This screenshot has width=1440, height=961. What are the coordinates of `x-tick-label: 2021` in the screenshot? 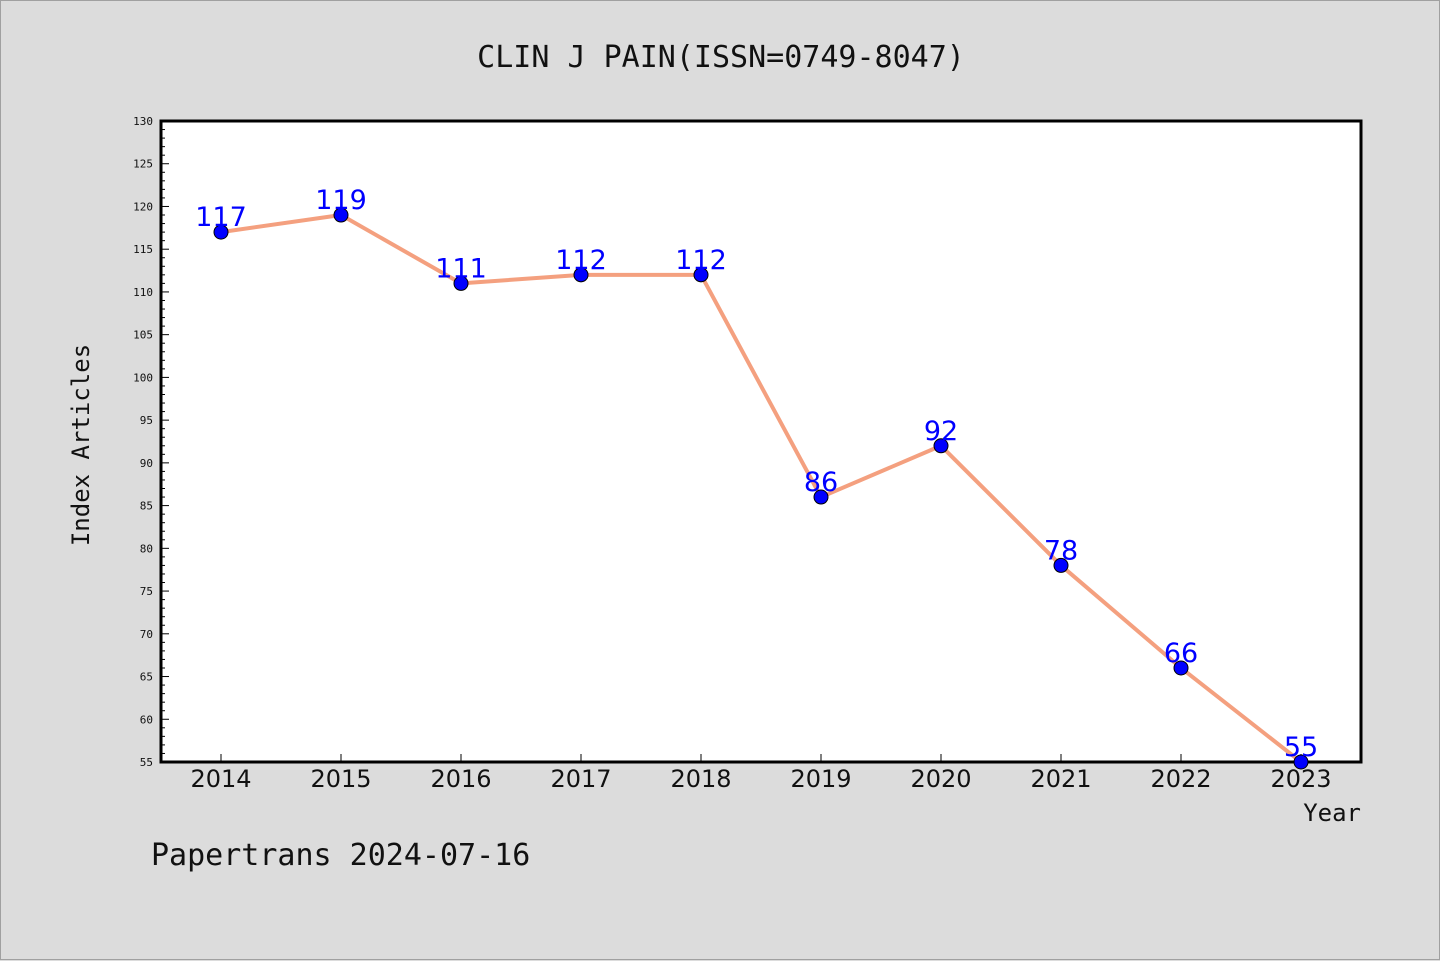 It's located at (1060, 779).